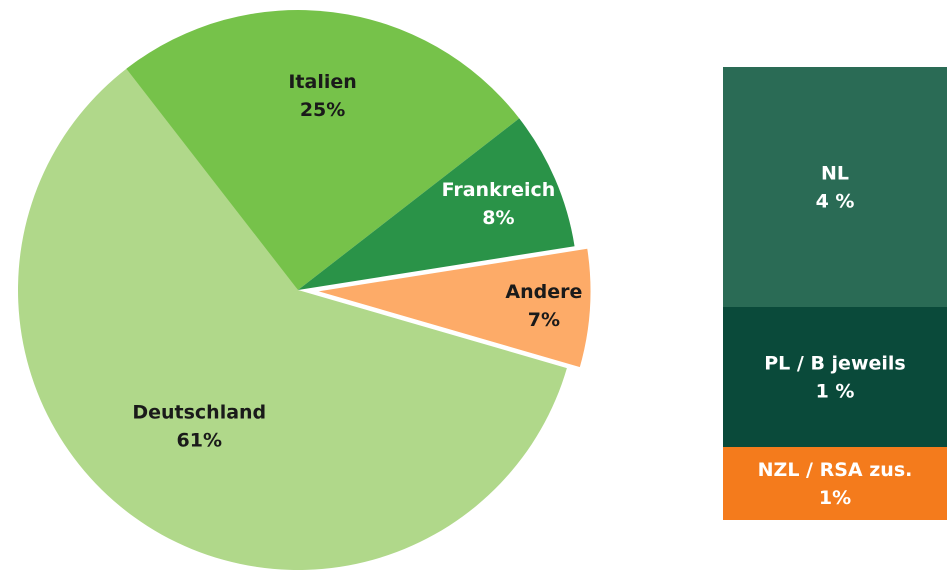 This screenshot has width=947, height=571. What do you see at coordinates (543, 292) in the screenshot?
I see `slice-label: Andere` at bounding box center [543, 292].